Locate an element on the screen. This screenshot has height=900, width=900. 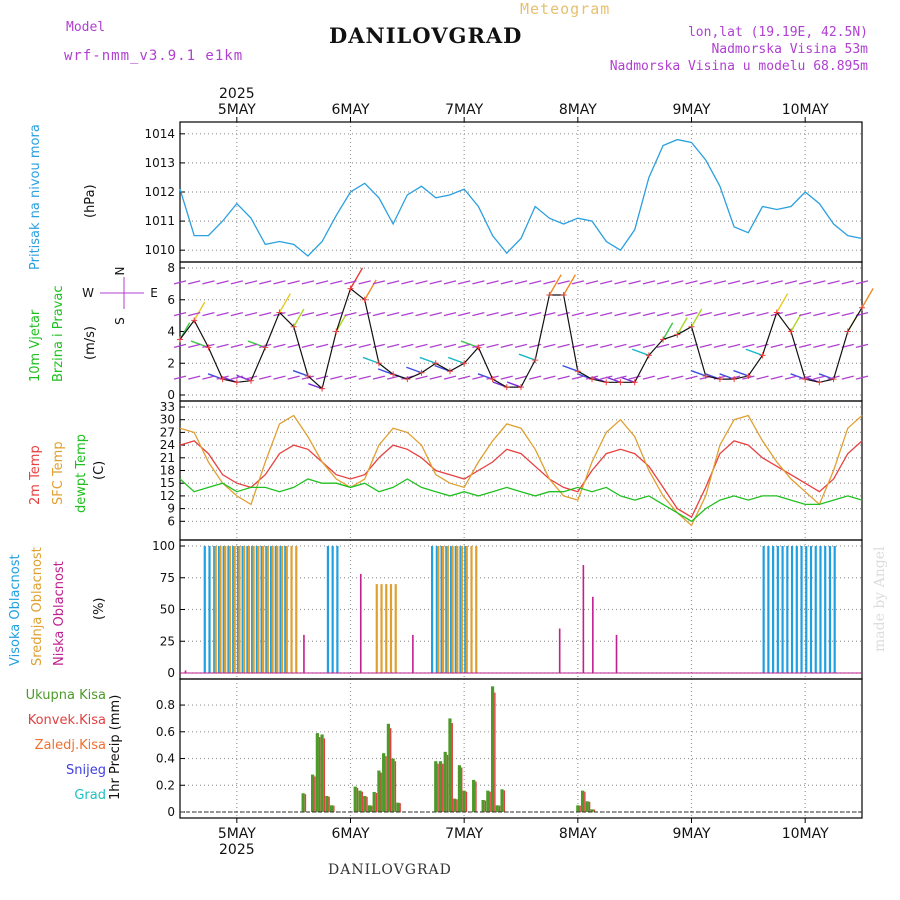
compass-east-label: E is located at coordinates (154, 293).